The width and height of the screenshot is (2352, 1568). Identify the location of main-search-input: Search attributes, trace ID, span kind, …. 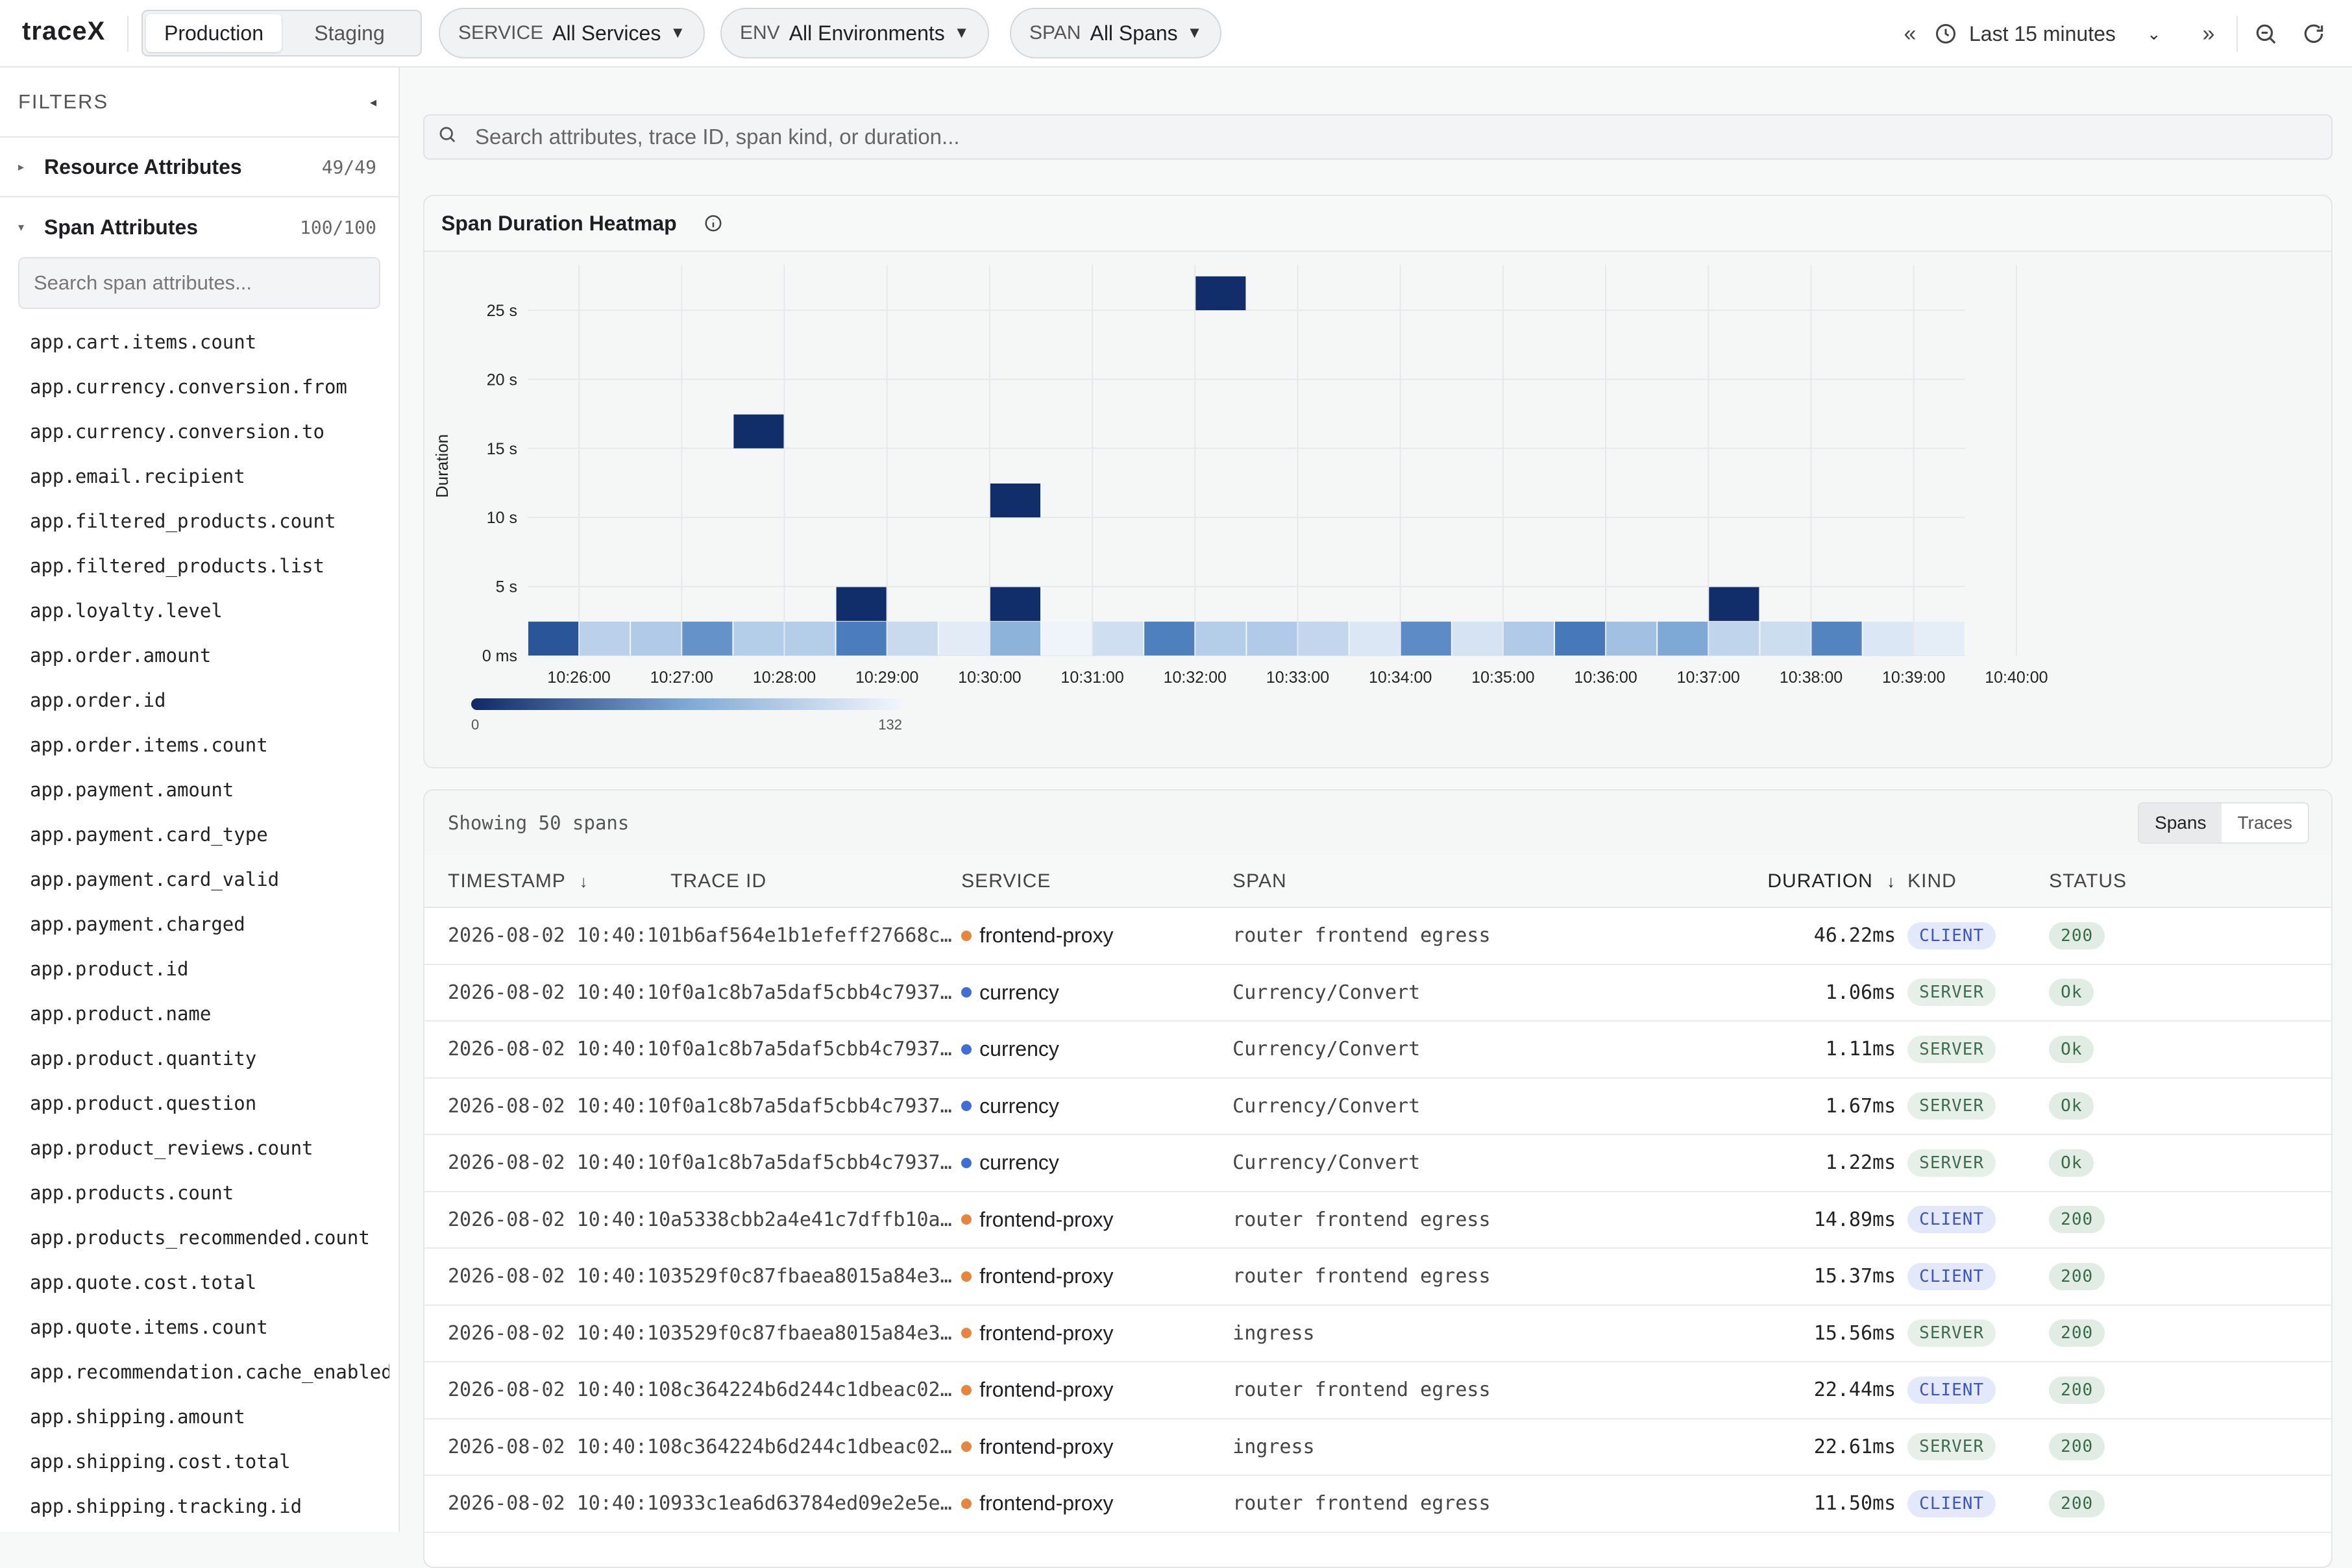
(1378, 137).